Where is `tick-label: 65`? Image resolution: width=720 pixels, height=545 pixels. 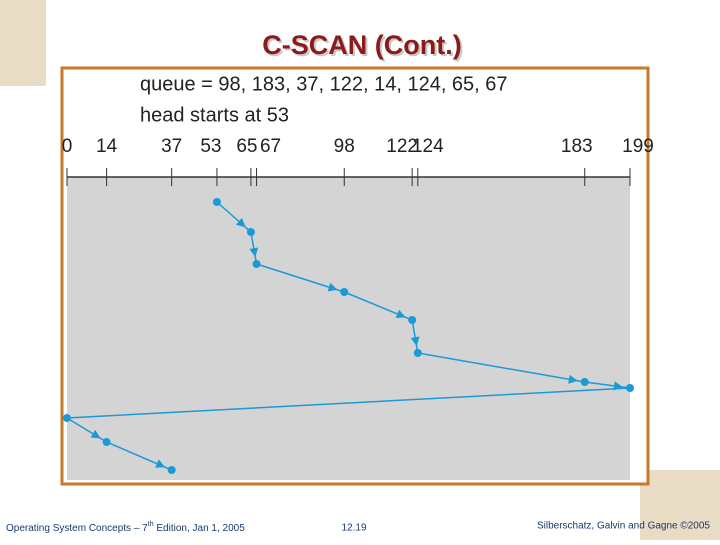 tick-label: 65 is located at coordinates (246, 146).